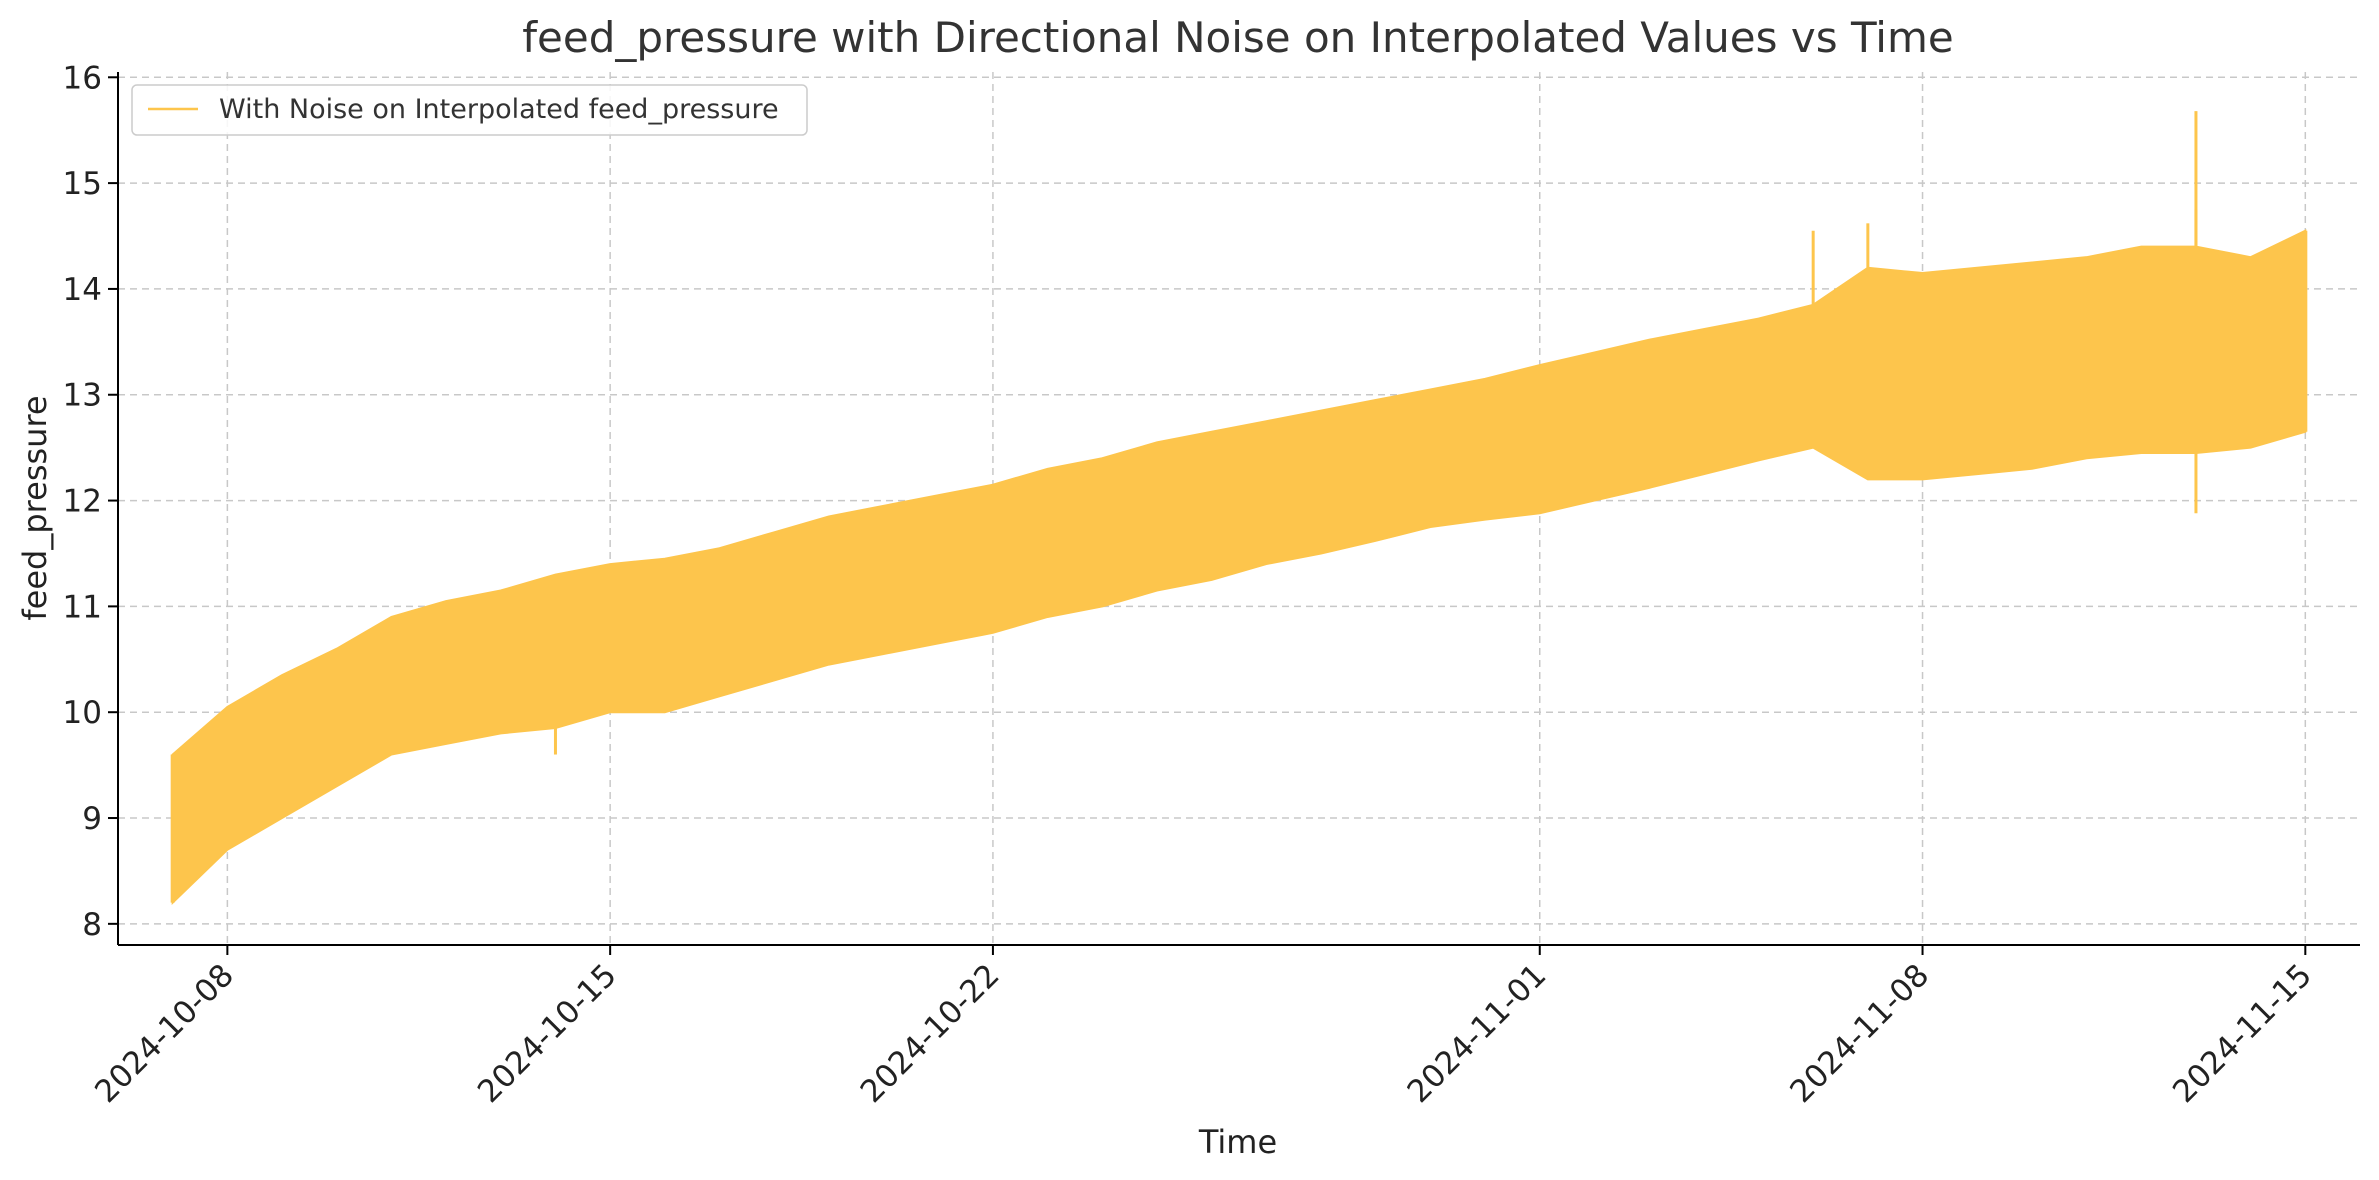  I want to click on y-tick-label: 12, so click(82, 502).